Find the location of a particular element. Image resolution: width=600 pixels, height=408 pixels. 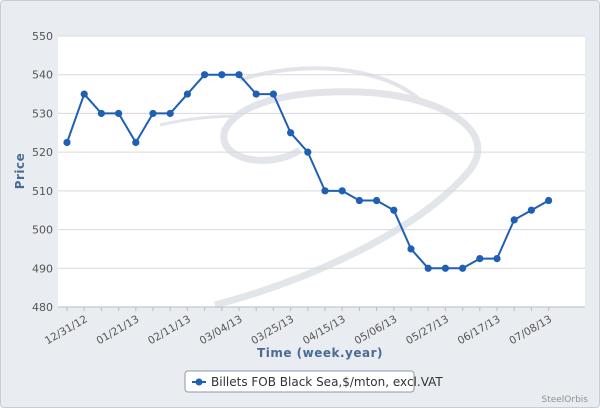

y-axis-title: Price is located at coordinates (20, 171).